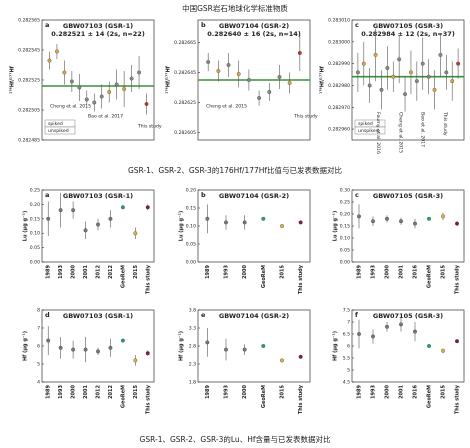  Describe the element at coordinates (35, 205) in the screenshot. I see `y-tick-label: 0.20` at that location.